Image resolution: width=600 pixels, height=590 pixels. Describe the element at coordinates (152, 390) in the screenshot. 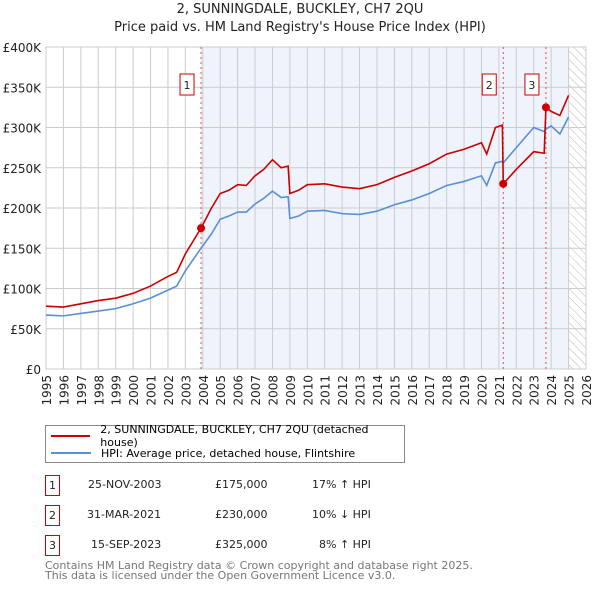

I see `x-tick-label: 2001` at that location.